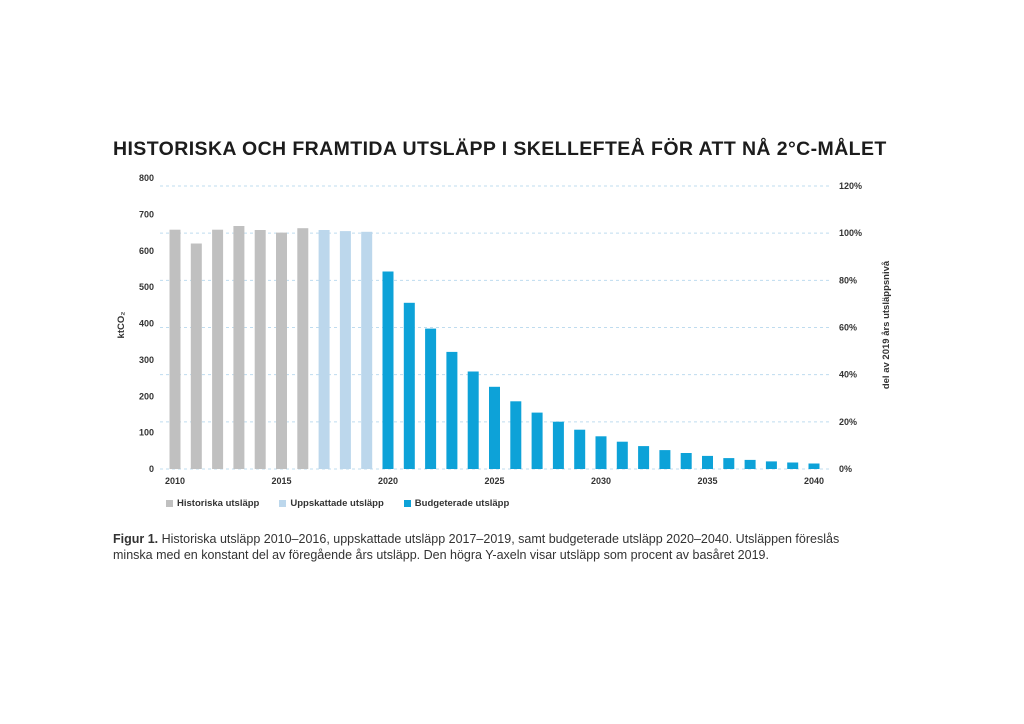 This screenshot has width=1024, height=724. Describe the element at coordinates (175, 481) in the screenshot. I see `x-tick-label: 2010` at that location.